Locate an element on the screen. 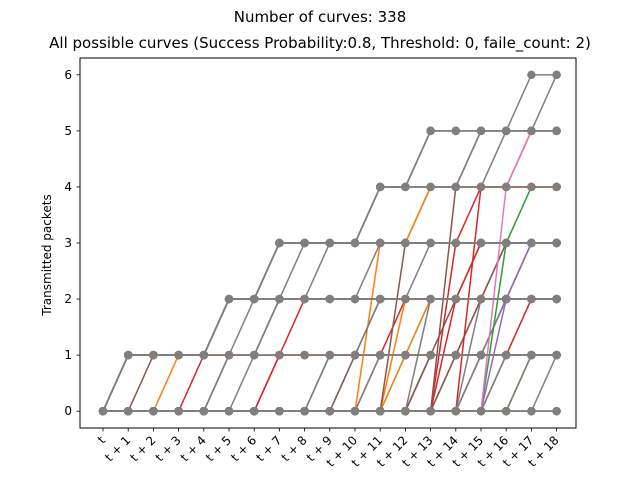 This screenshot has height=480, width=640. x-tick-label: t + 3 is located at coordinates (168, 448).